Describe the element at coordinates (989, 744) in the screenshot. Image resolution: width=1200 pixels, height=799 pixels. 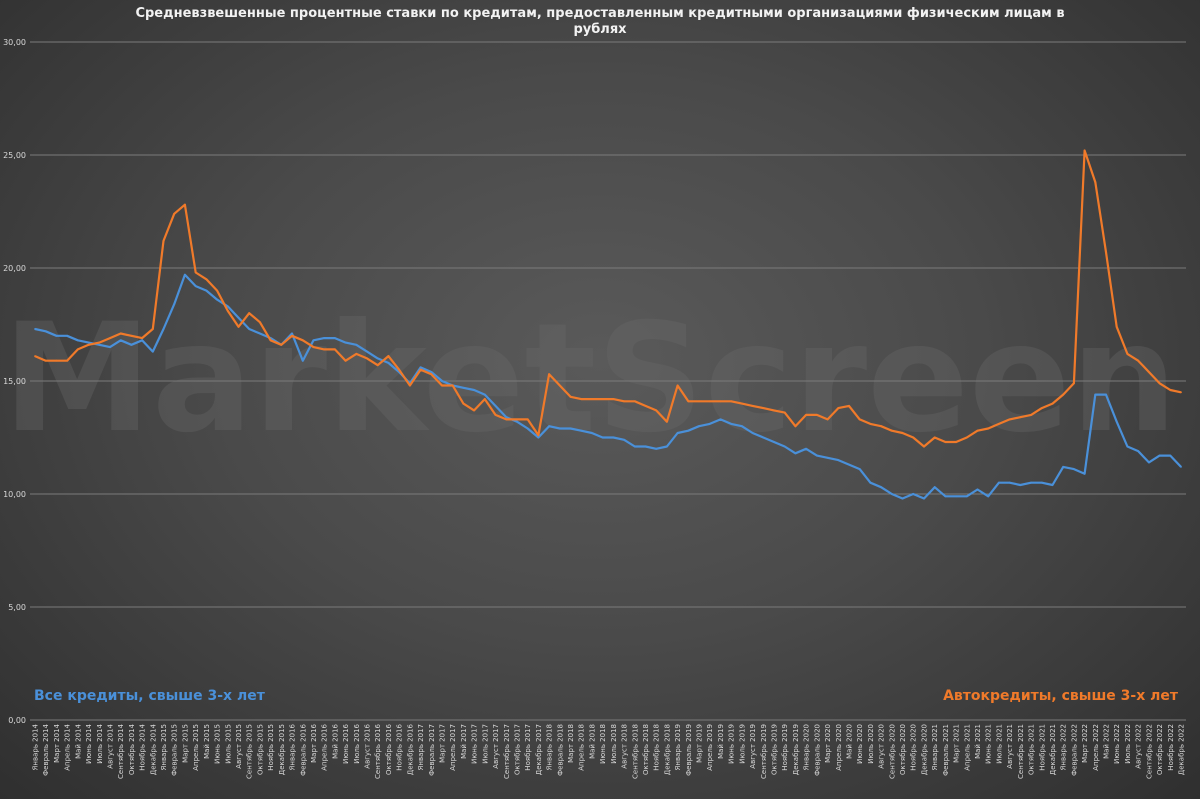
I see `x-tick-label: Июнь 2021` at that location.